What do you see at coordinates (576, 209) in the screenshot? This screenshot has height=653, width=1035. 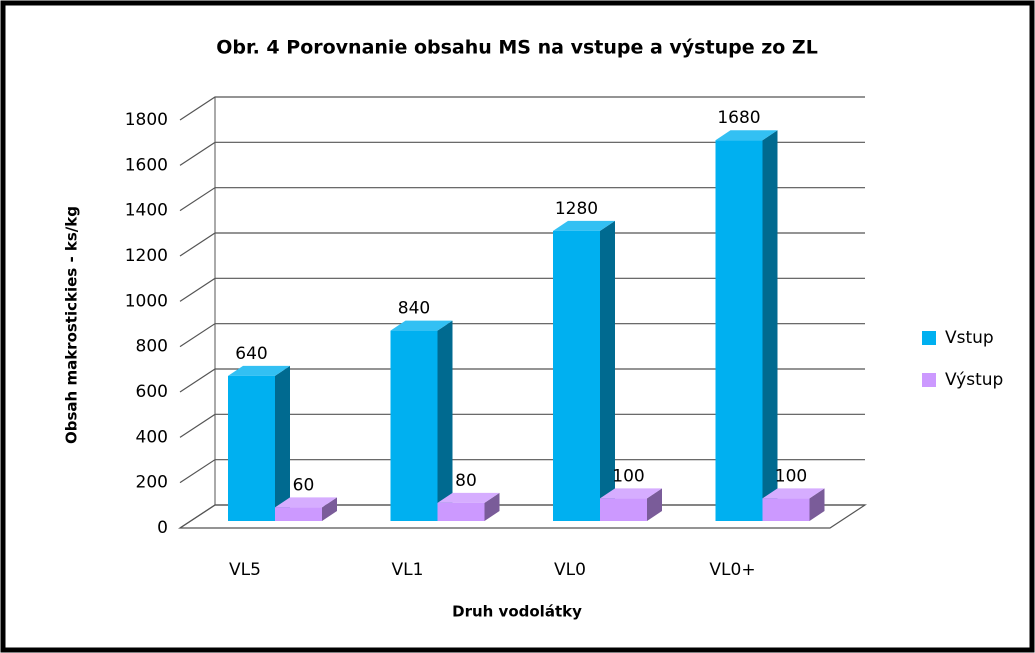 I see `data-label: 1280` at bounding box center [576, 209].